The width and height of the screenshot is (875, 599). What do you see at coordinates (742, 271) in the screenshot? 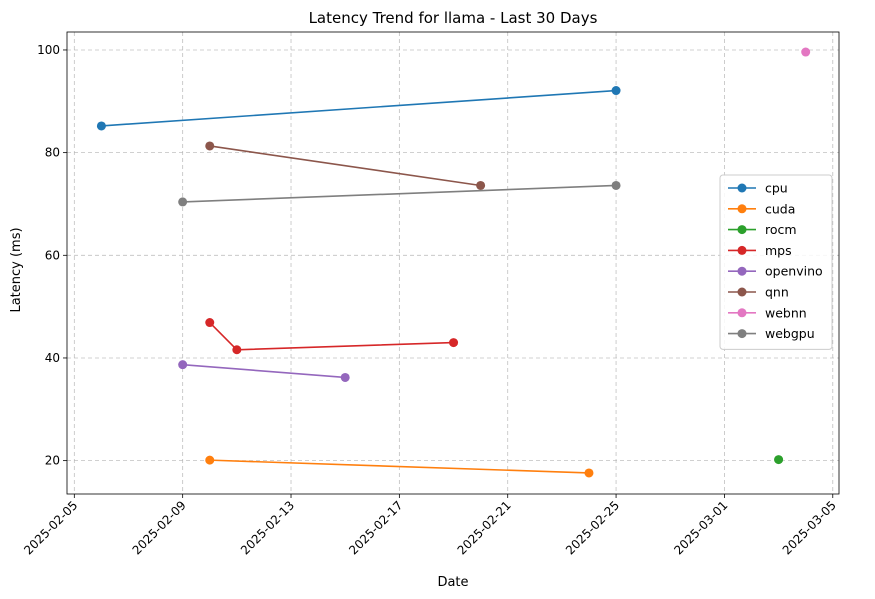
I see `legend-marker-openvino` at bounding box center [742, 271].